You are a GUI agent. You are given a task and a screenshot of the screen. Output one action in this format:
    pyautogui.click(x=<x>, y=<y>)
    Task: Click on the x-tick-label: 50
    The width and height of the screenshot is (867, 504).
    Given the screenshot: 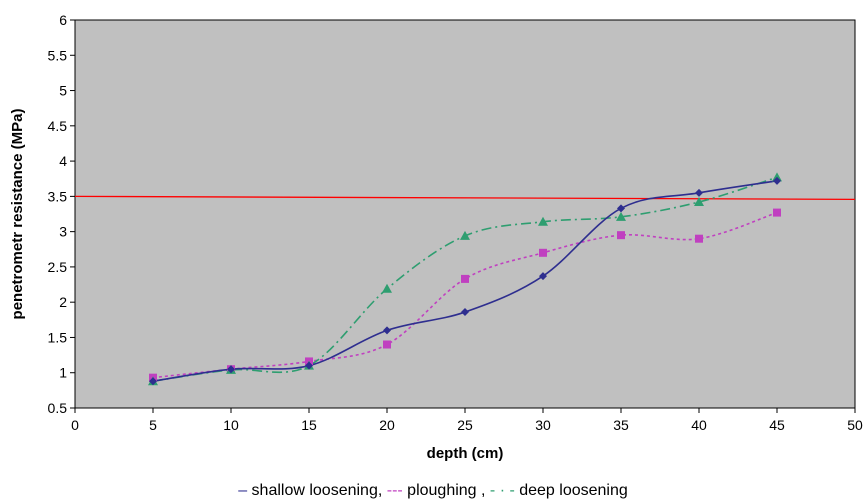 What is the action you would take?
    pyautogui.click(x=855, y=425)
    